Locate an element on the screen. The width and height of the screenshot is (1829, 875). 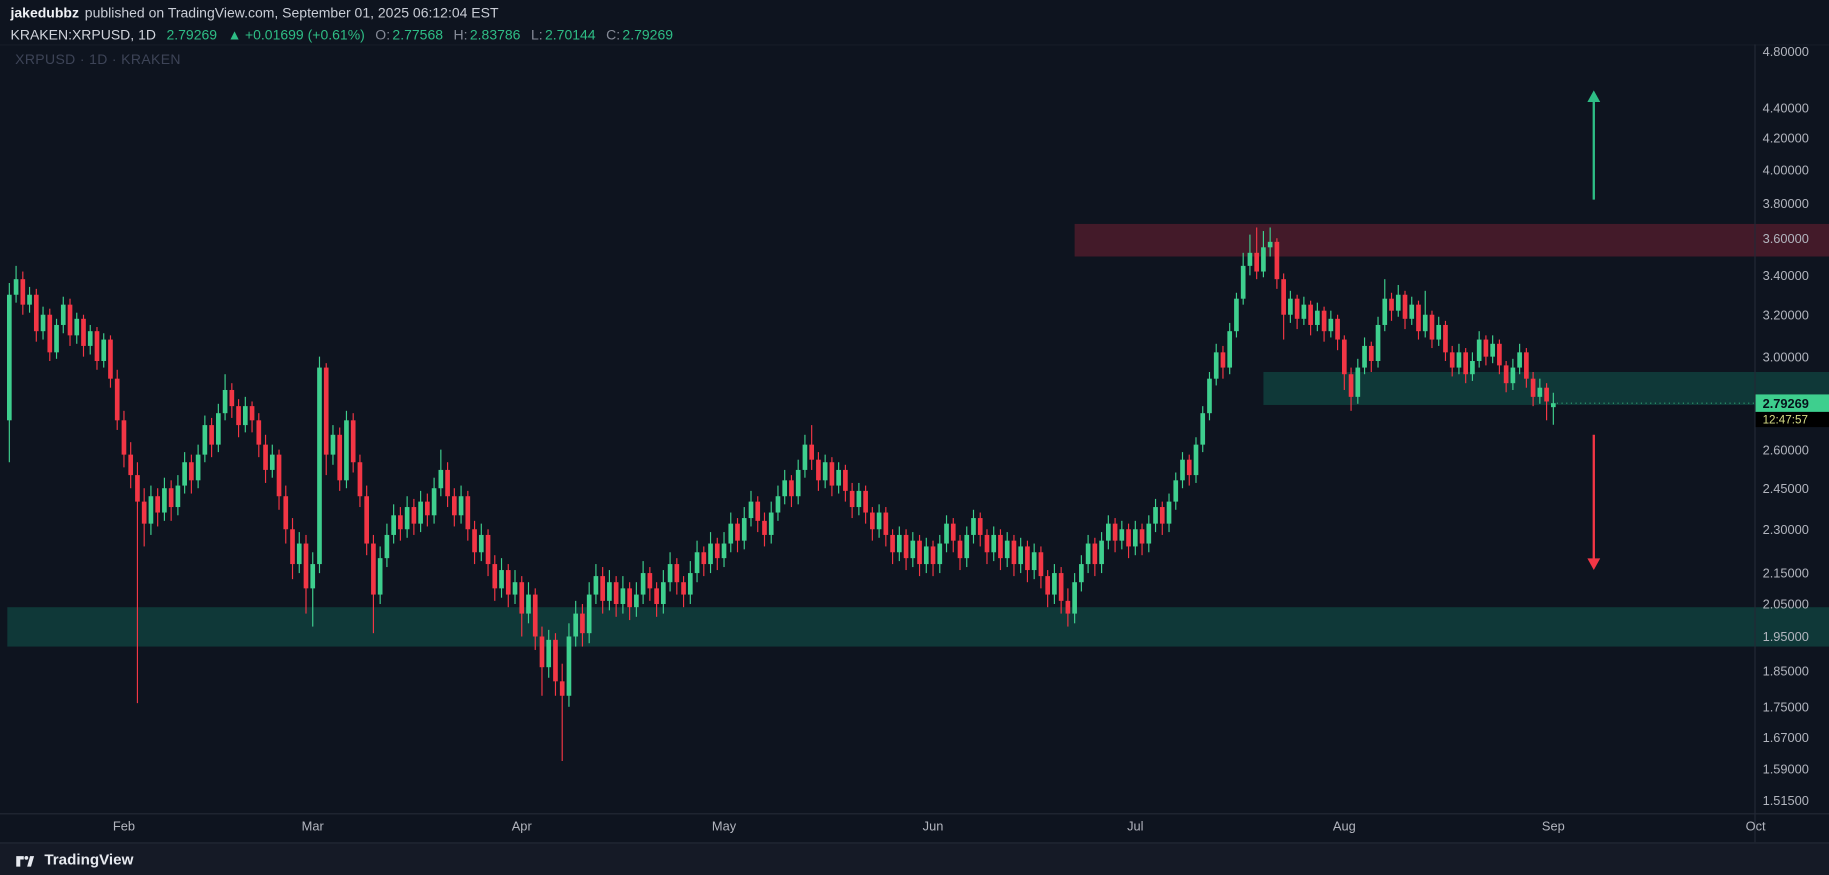
tradingview-logo-icon is located at coordinates (24, 859).